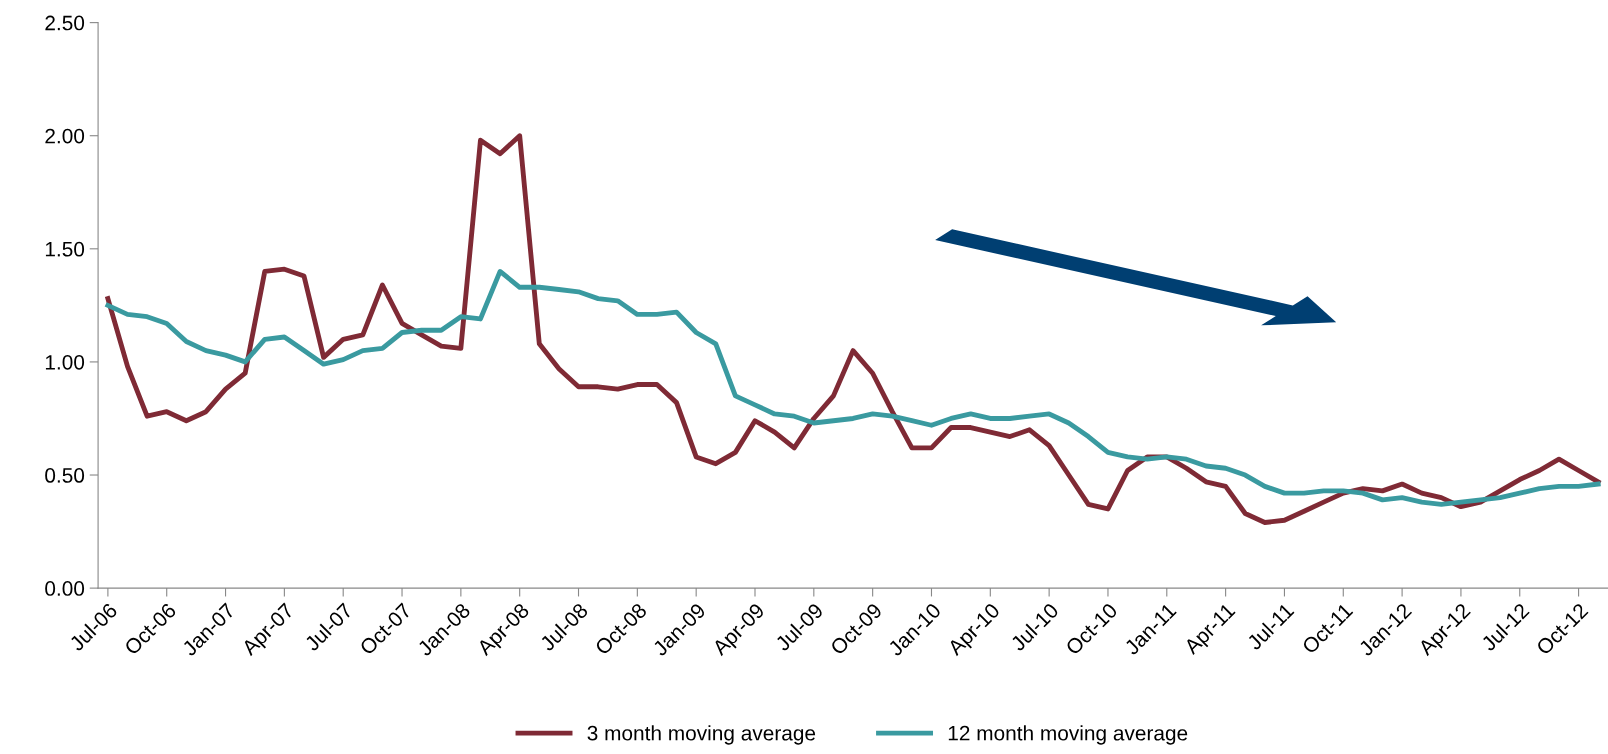 The image size is (1608, 754). Describe the element at coordinates (65, 588) in the screenshot. I see `y-tick-label: 0.00` at that location.